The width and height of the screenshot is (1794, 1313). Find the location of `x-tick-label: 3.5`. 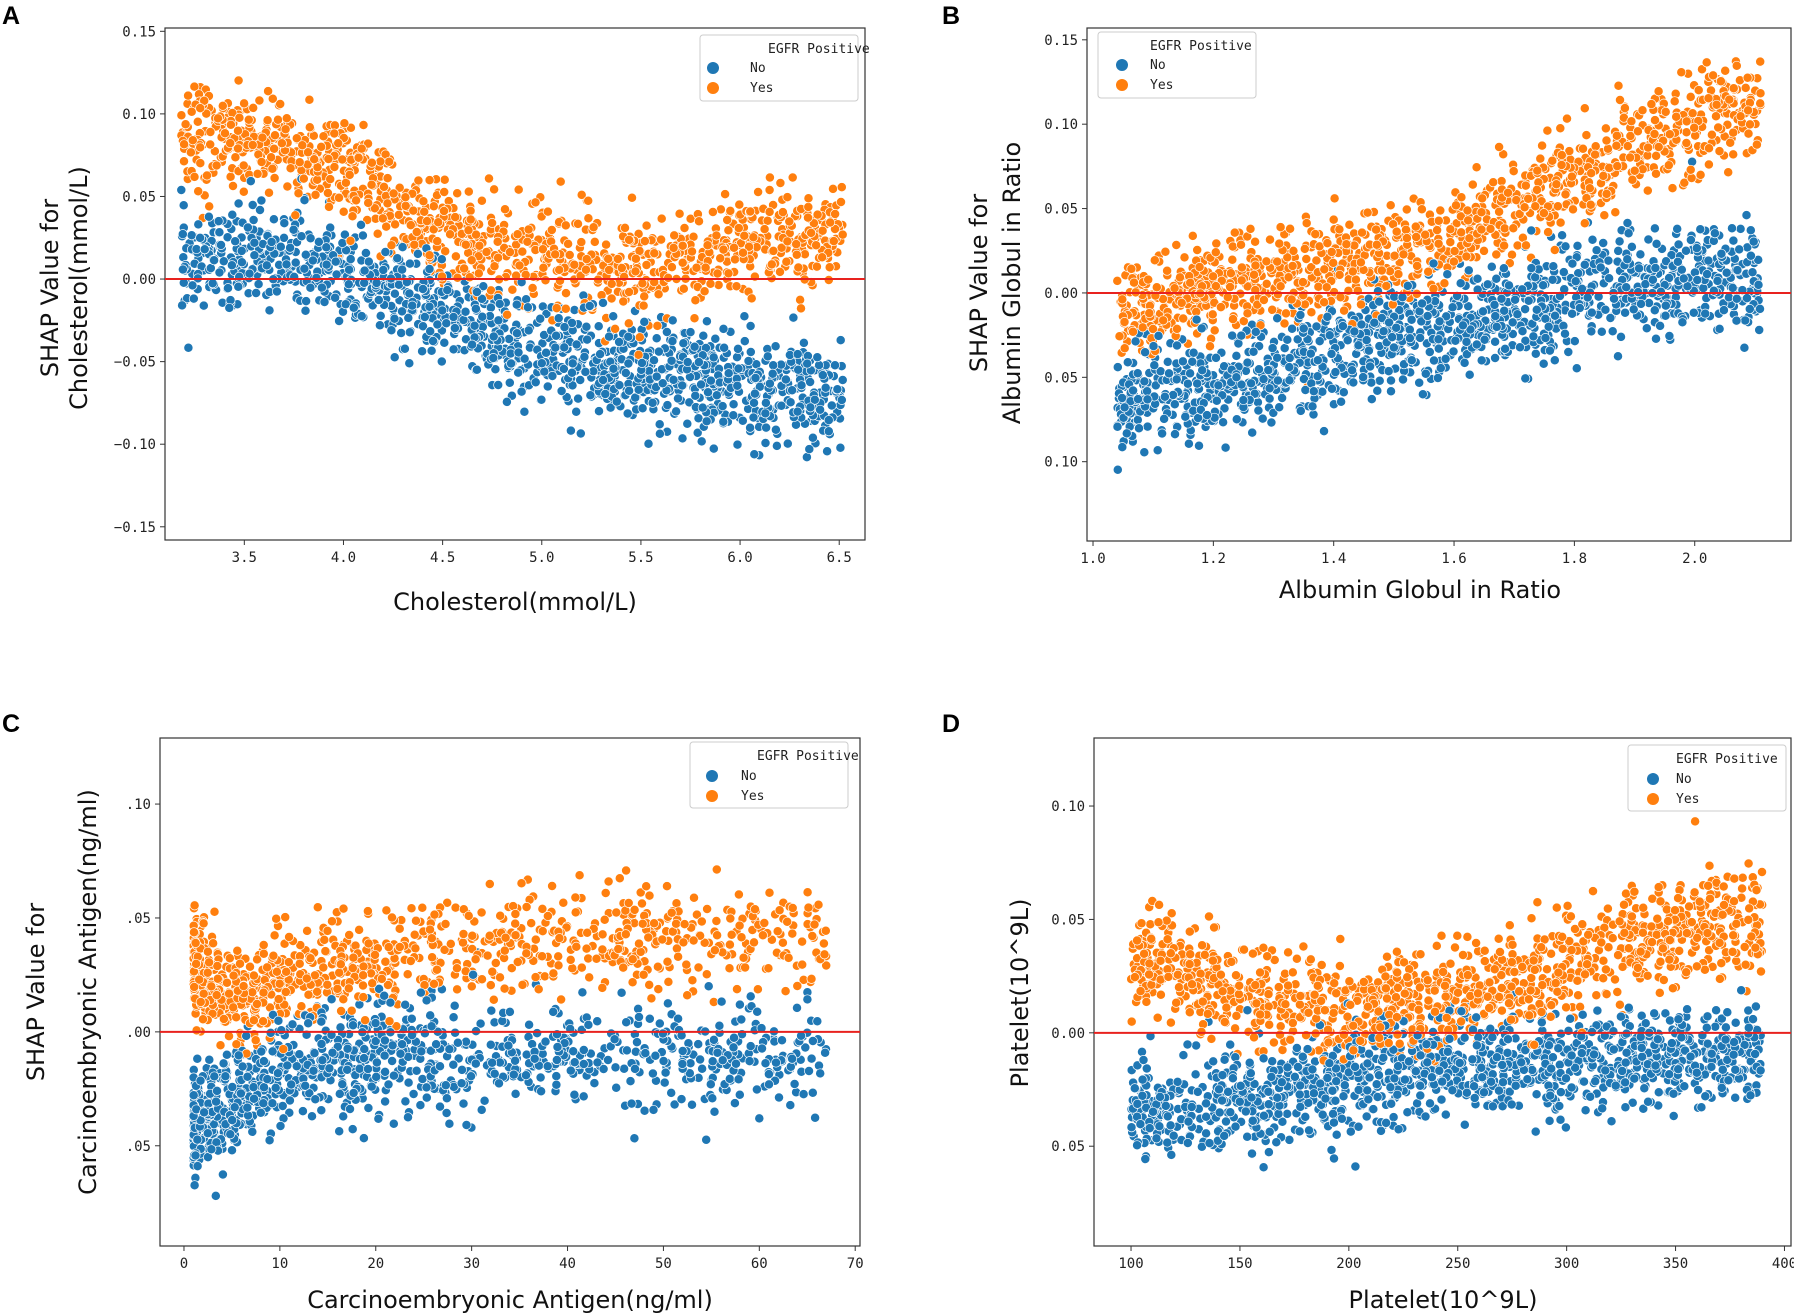

x-tick-label: 3.5 is located at coordinates (244, 558).